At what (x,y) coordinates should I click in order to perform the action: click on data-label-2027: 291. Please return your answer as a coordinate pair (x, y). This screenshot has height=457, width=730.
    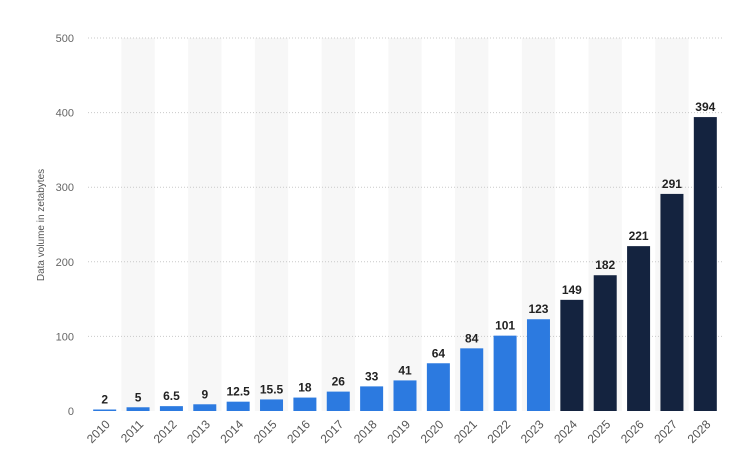
    Looking at the image, I should click on (672, 184).